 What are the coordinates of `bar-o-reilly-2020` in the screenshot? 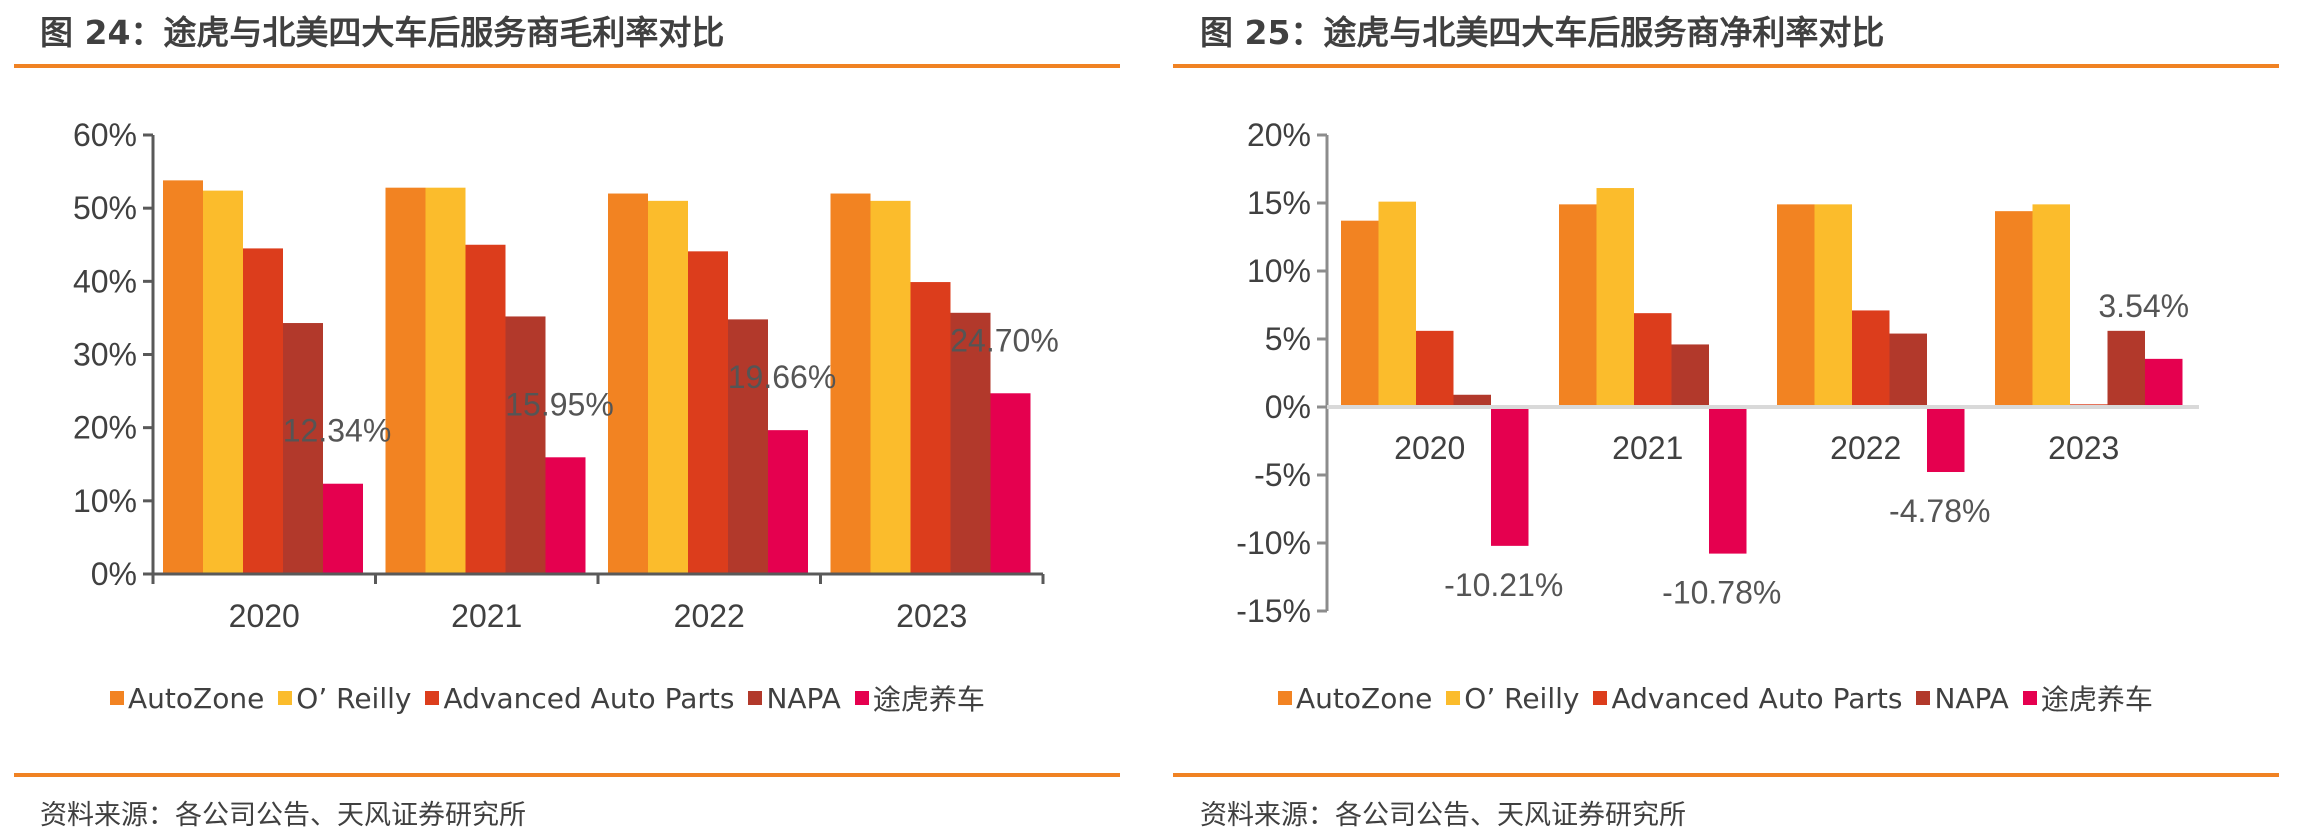 It's located at (223, 382).